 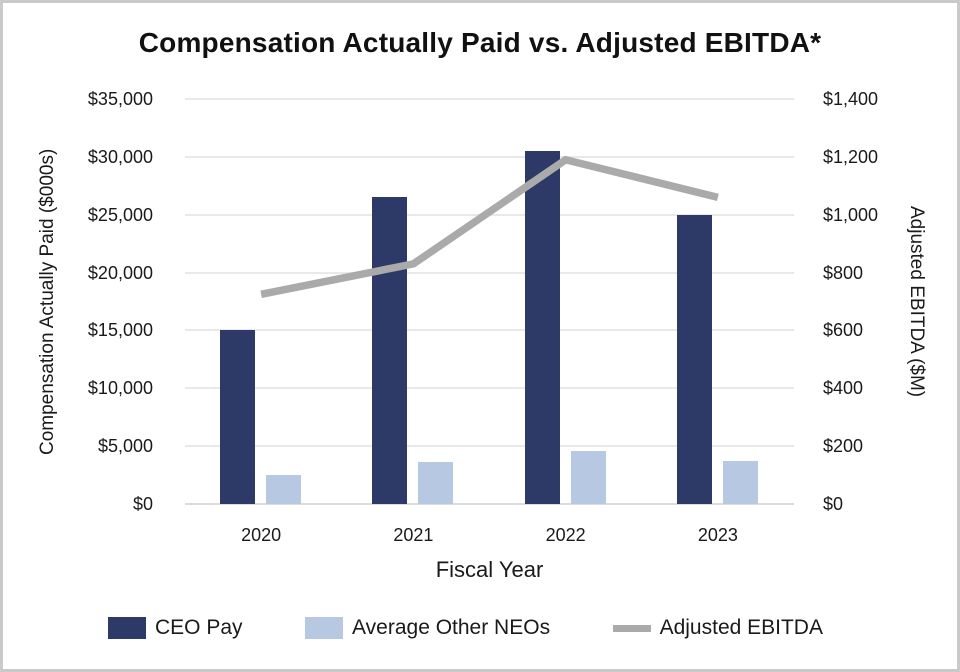 What do you see at coordinates (565, 535) in the screenshot?
I see `x-tick-label: 2022` at bounding box center [565, 535].